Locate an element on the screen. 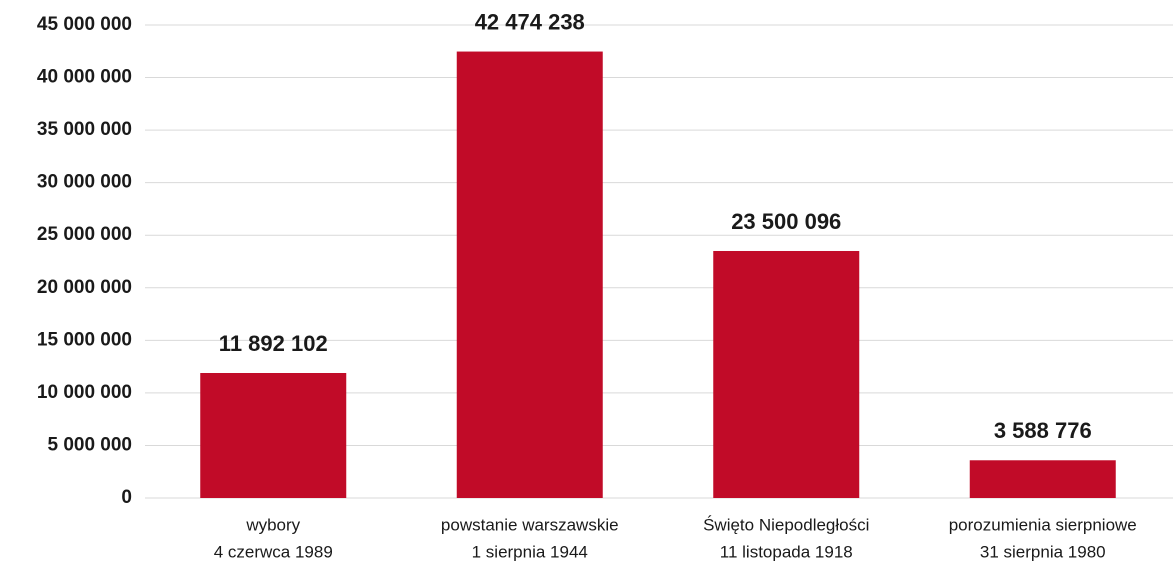 This screenshot has width=1173, height=564. x-tick-label: 31 sierpnia 1980 is located at coordinates (1043, 551).